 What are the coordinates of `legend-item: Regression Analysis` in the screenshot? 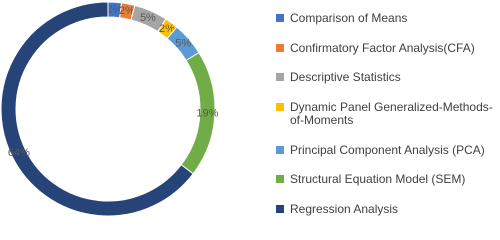 It's located at (387, 208).